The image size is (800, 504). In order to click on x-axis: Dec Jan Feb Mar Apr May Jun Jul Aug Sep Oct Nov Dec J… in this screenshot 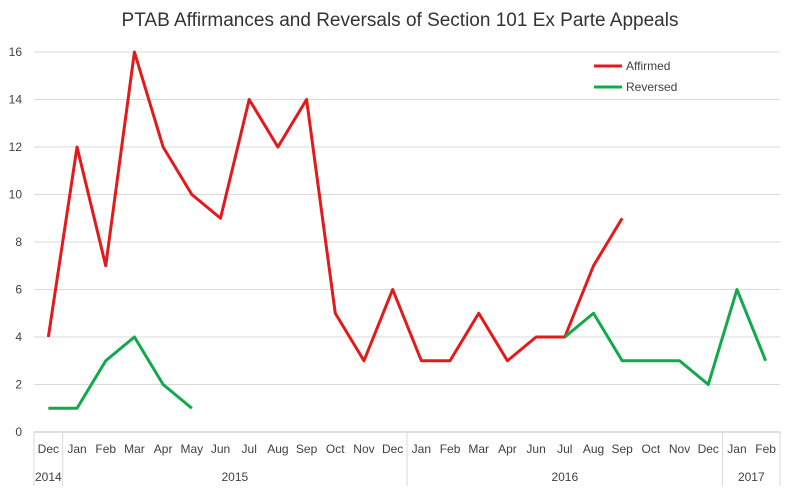, I will do `click(407, 459)`.